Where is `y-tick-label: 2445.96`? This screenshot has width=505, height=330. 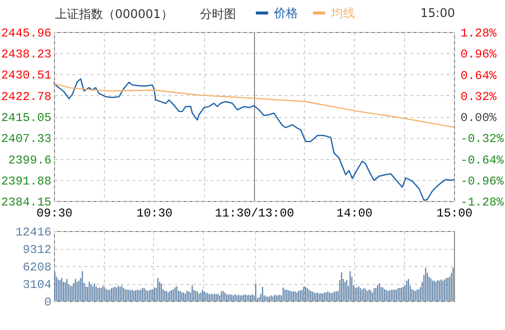 y-tick-label: 2445.96 is located at coordinates (26, 33).